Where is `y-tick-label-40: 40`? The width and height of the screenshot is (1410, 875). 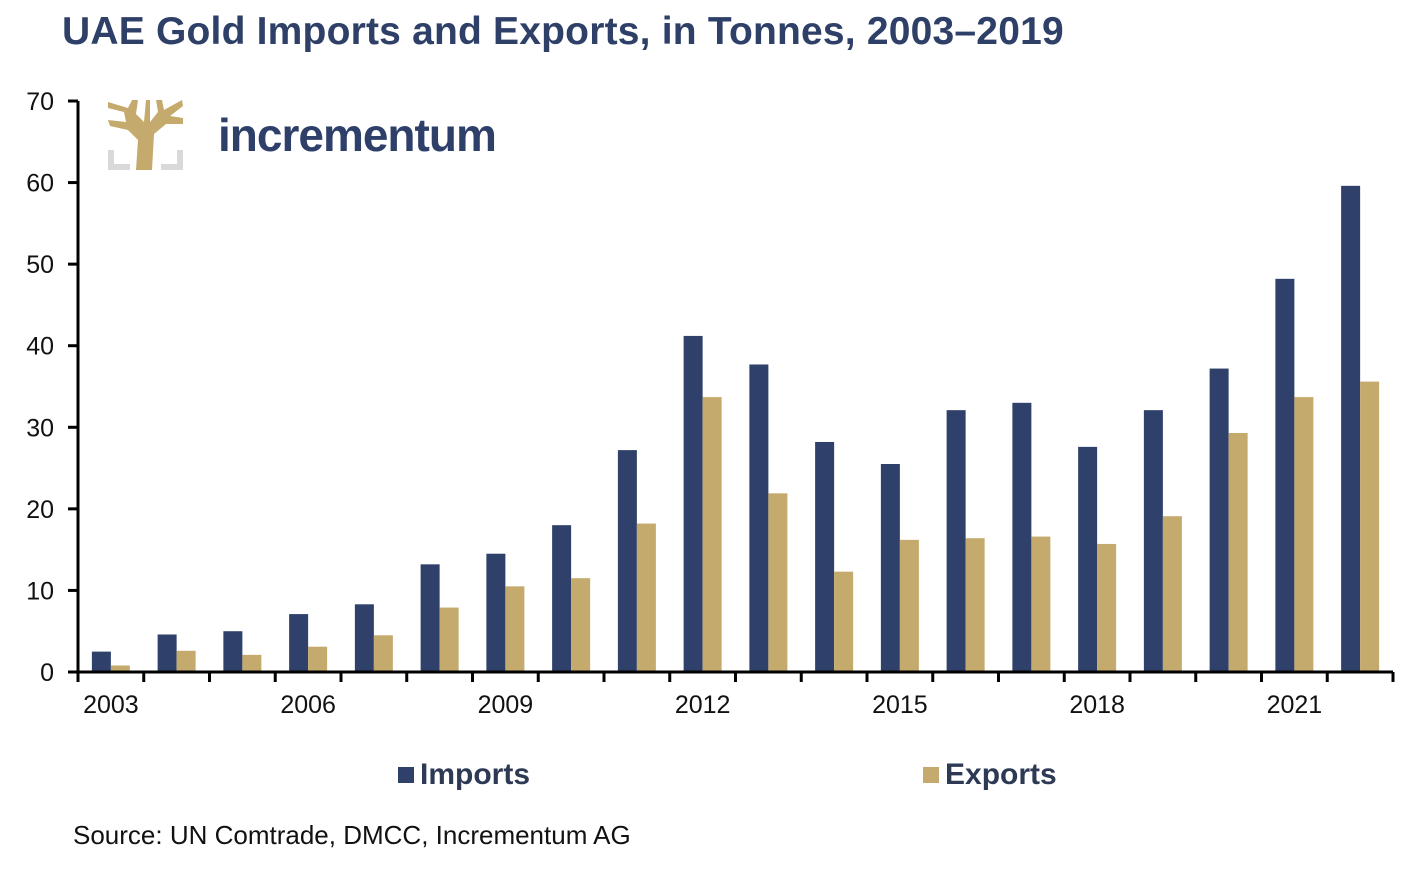 y-tick-label-40: 40 is located at coordinates (40, 347).